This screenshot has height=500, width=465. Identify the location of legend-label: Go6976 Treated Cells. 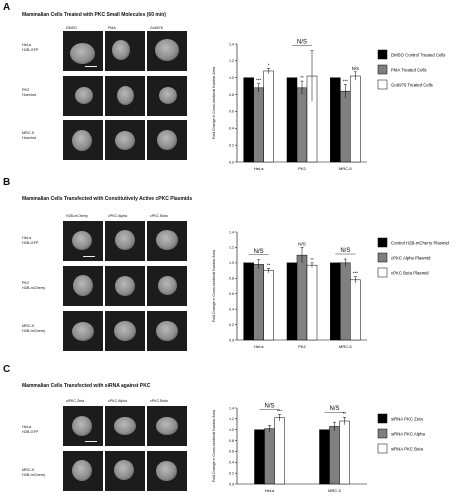
(412, 84).